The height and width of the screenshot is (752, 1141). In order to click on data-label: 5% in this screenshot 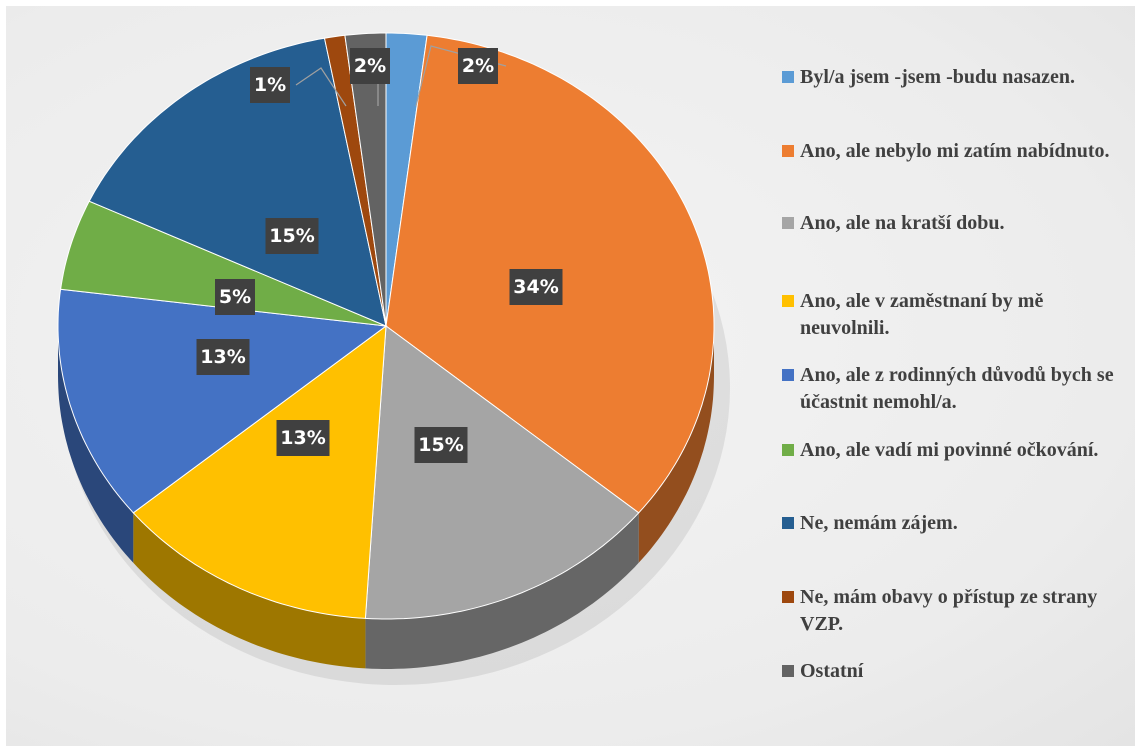, I will do `click(235, 297)`.